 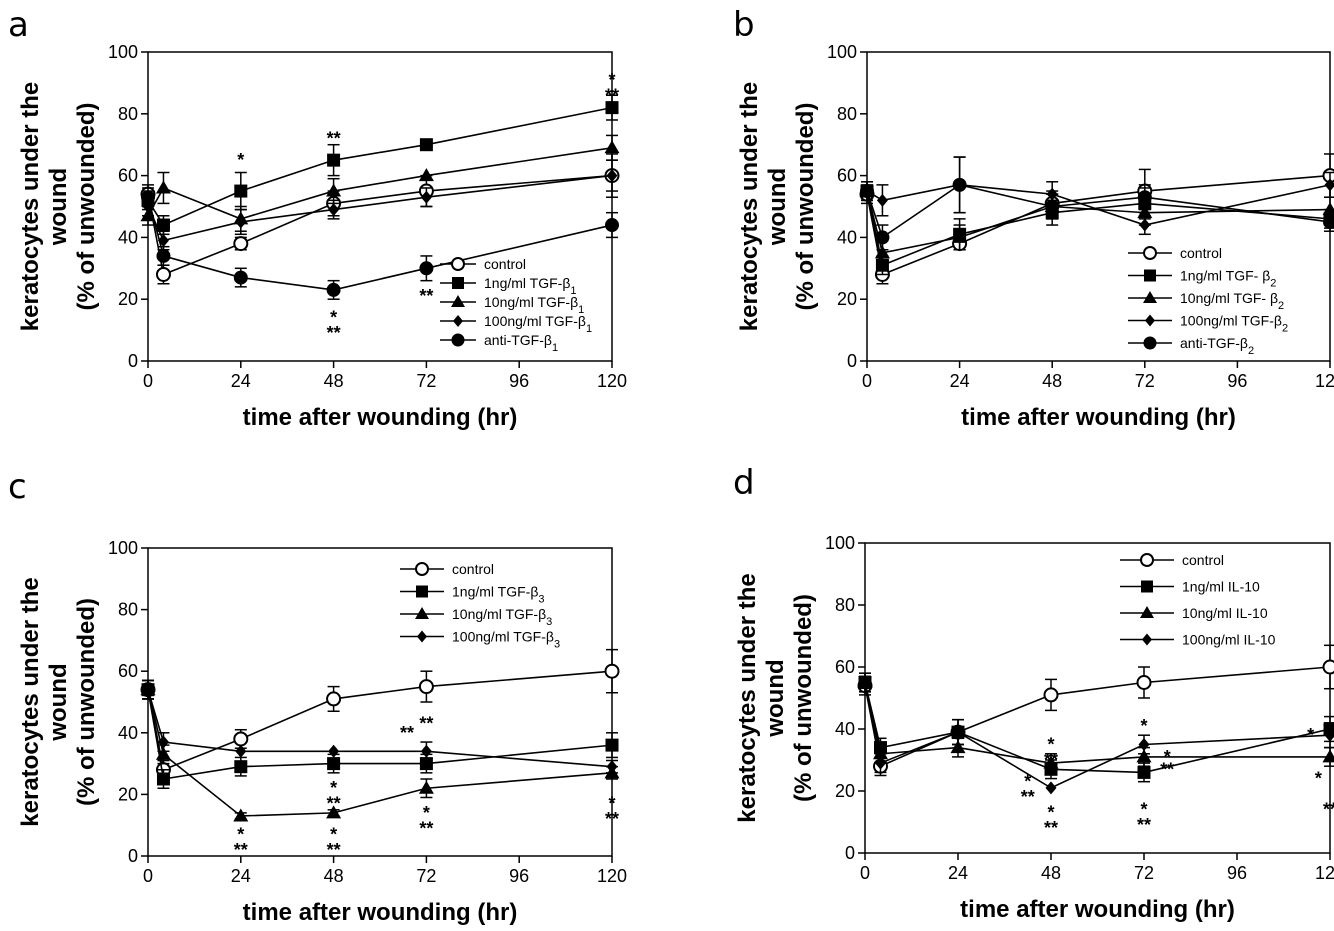 I want to click on y-tick-label: 40, so click(x=847, y=237).